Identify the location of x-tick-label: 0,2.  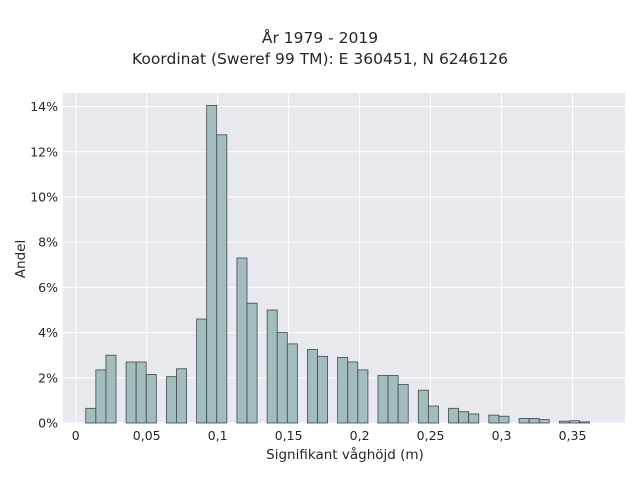
(360, 435).